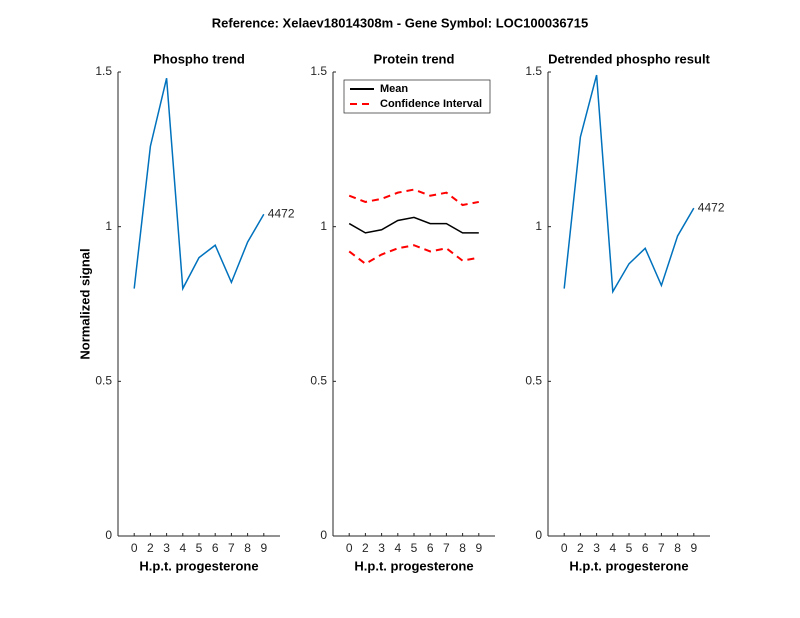 The image size is (800, 618). I want to click on y-axis-label: Normalized signal, so click(84, 303).